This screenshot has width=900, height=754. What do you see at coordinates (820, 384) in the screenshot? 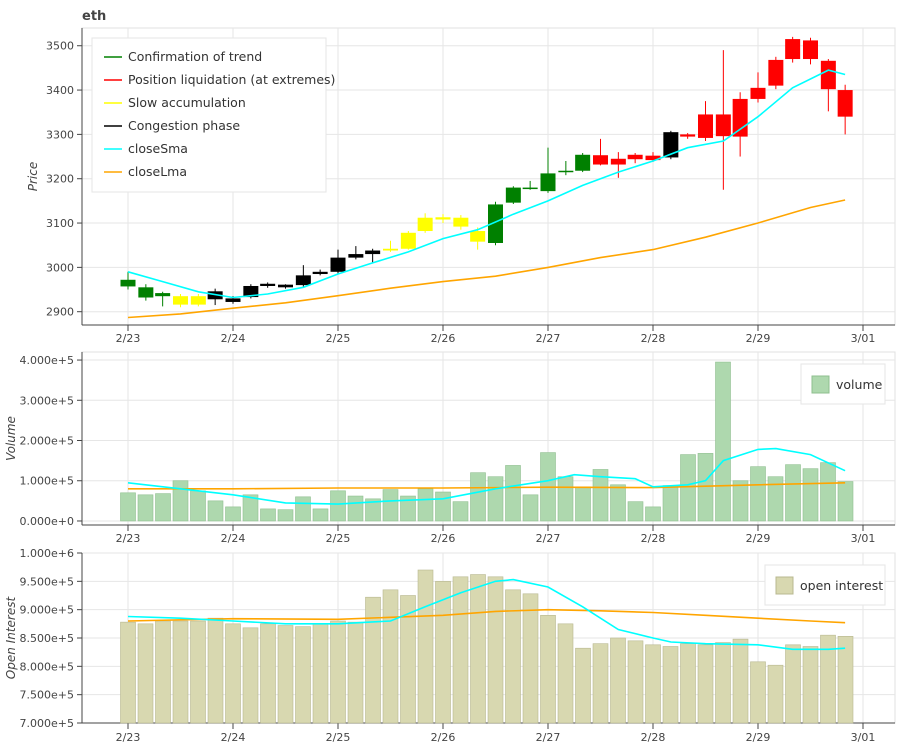
I see `volume-legend-swatch` at bounding box center [820, 384].